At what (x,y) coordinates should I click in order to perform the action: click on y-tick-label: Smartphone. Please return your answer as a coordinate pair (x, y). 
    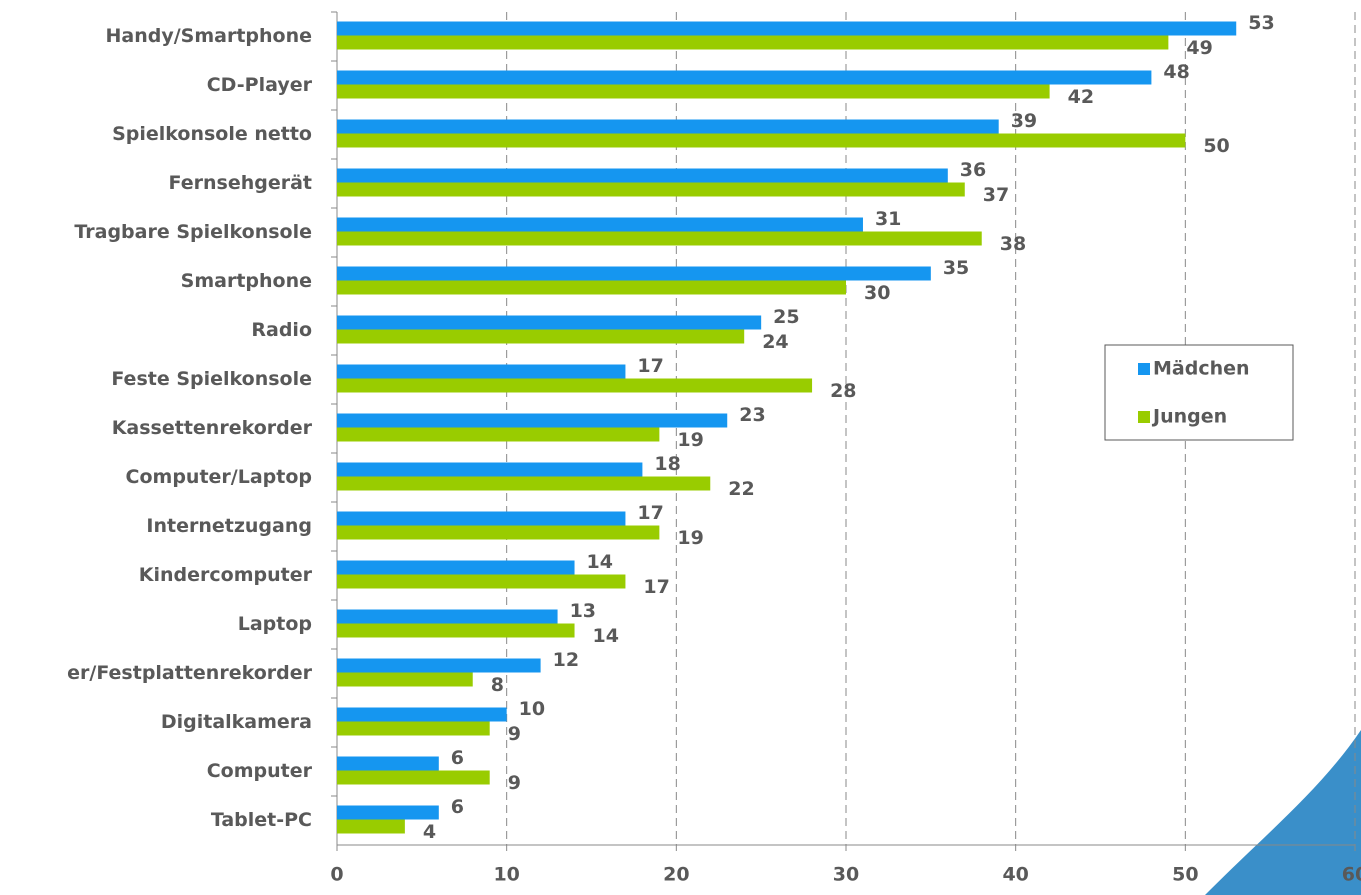
    Looking at the image, I should click on (246, 281).